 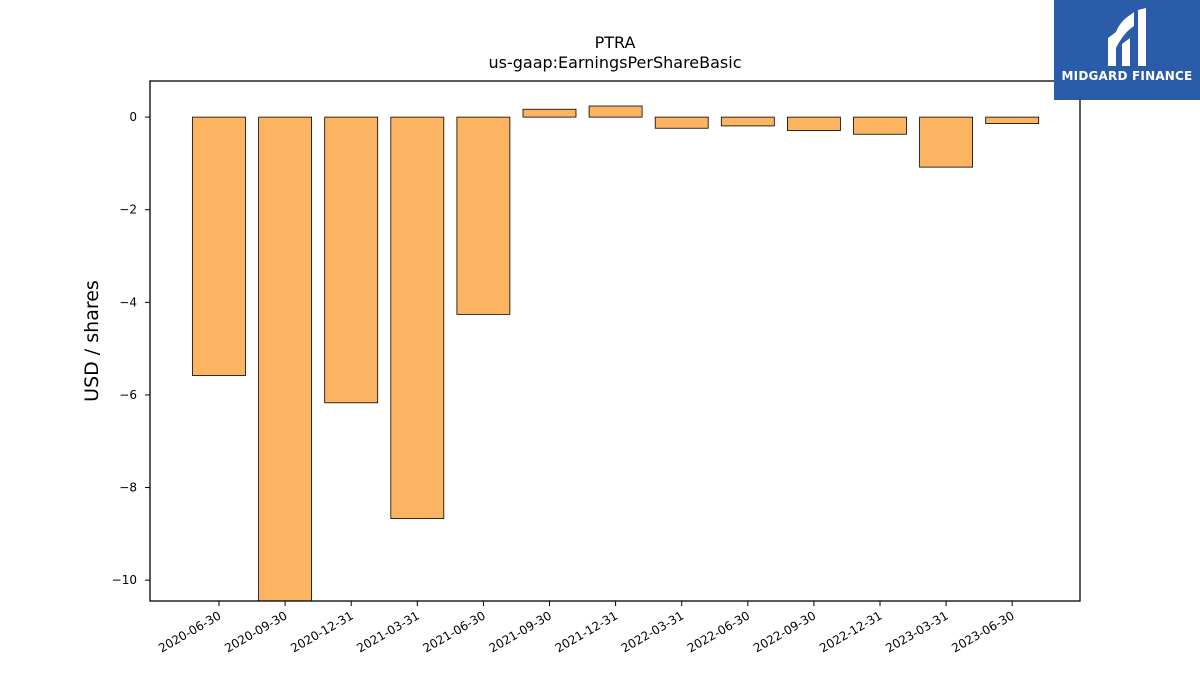 What do you see at coordinates (614, 62) in the screenshot?
I see `chart-subtitle: us-gaap:EarningsPerShareBasic` at bounding box center [614, 62].